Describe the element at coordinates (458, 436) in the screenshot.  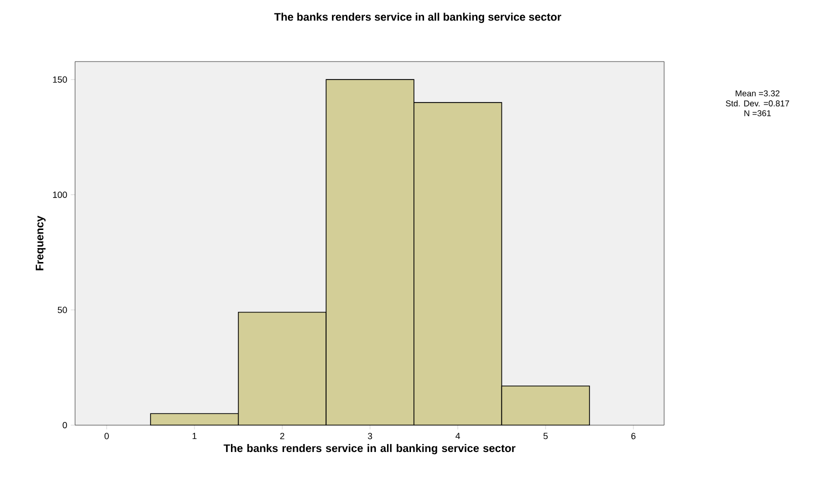
I see `x-tick-label: 4` at that location.